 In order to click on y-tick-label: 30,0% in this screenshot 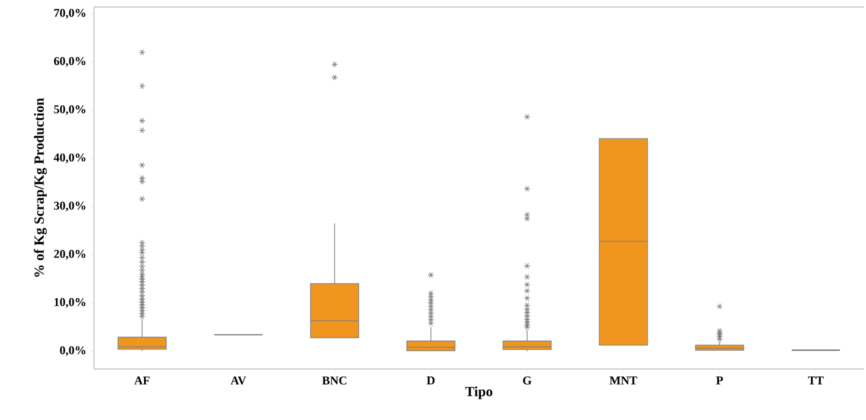, I will do `click(70, 207)`.